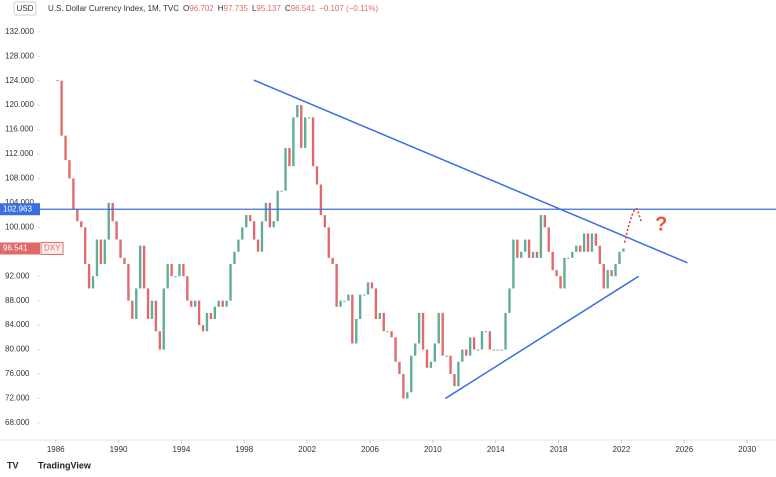 The width and height of the screenshot is (776, 477). Describe the element at coordinates (622, 449) in the screenshot. I see `x-tick-label: 2022` at that location.